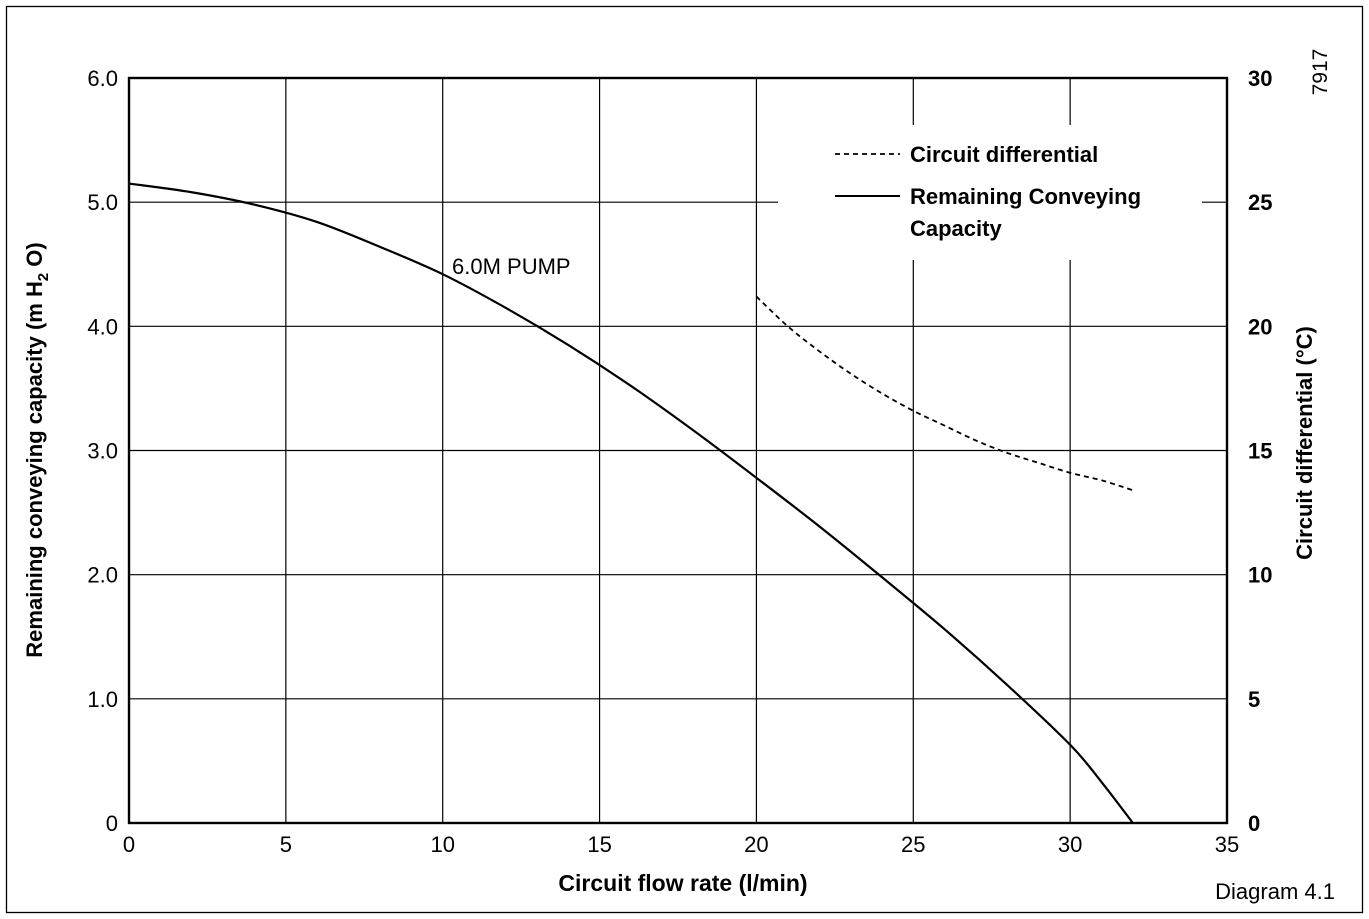 The image size is (1369, 919). Describe the element at coordinates (34, 469) in the screenshot. I see `y-left-label-main: Remaining conveying capacity (m H` at that location.